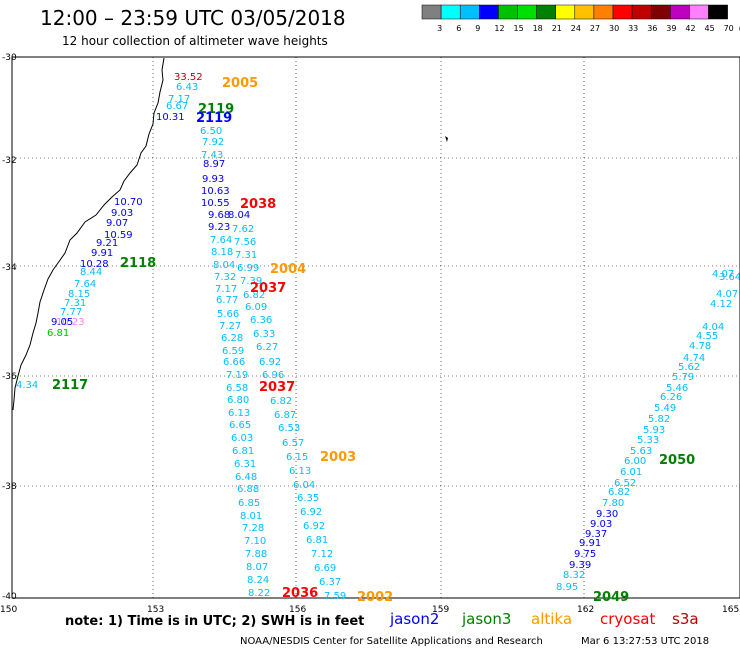 The image size is (740, 650). I want to click on coastline, so click(88, 234).